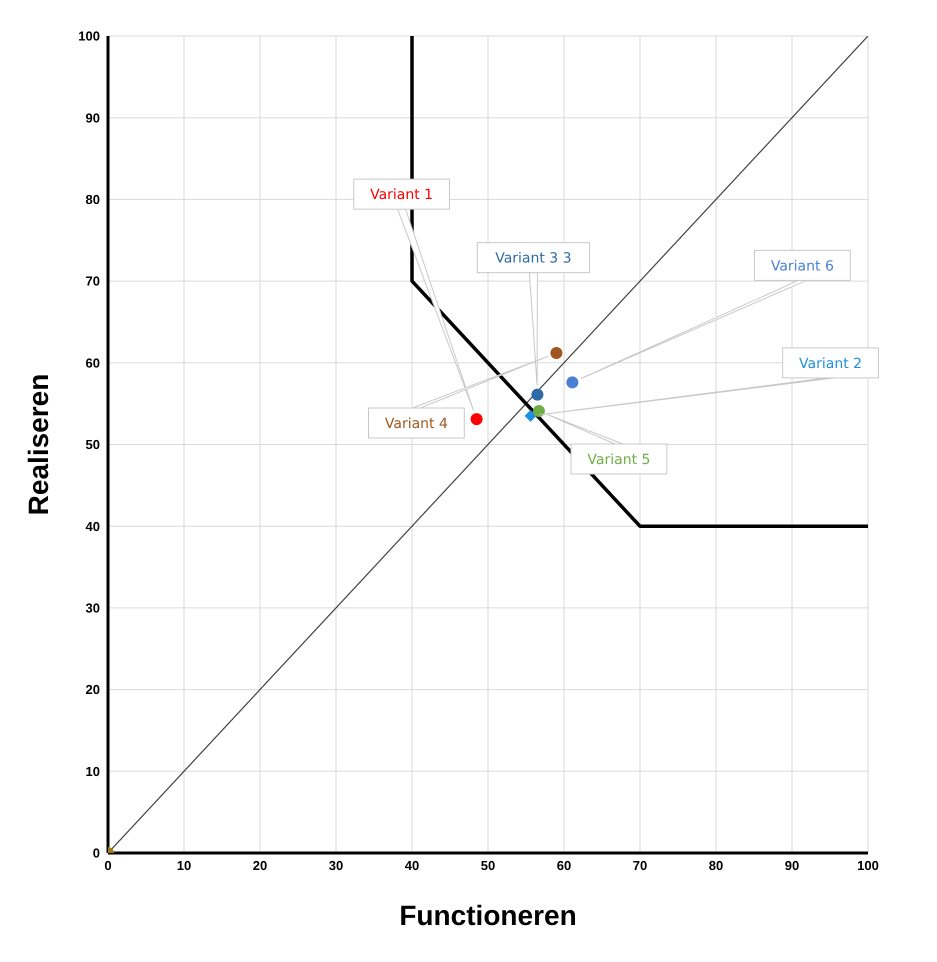 The height and width of the screenshot is (962, 937). What do you see at coordinates (184, 866) in the screenshot?
I see `x-tick-label: 10` at bounding box center [184, 866].